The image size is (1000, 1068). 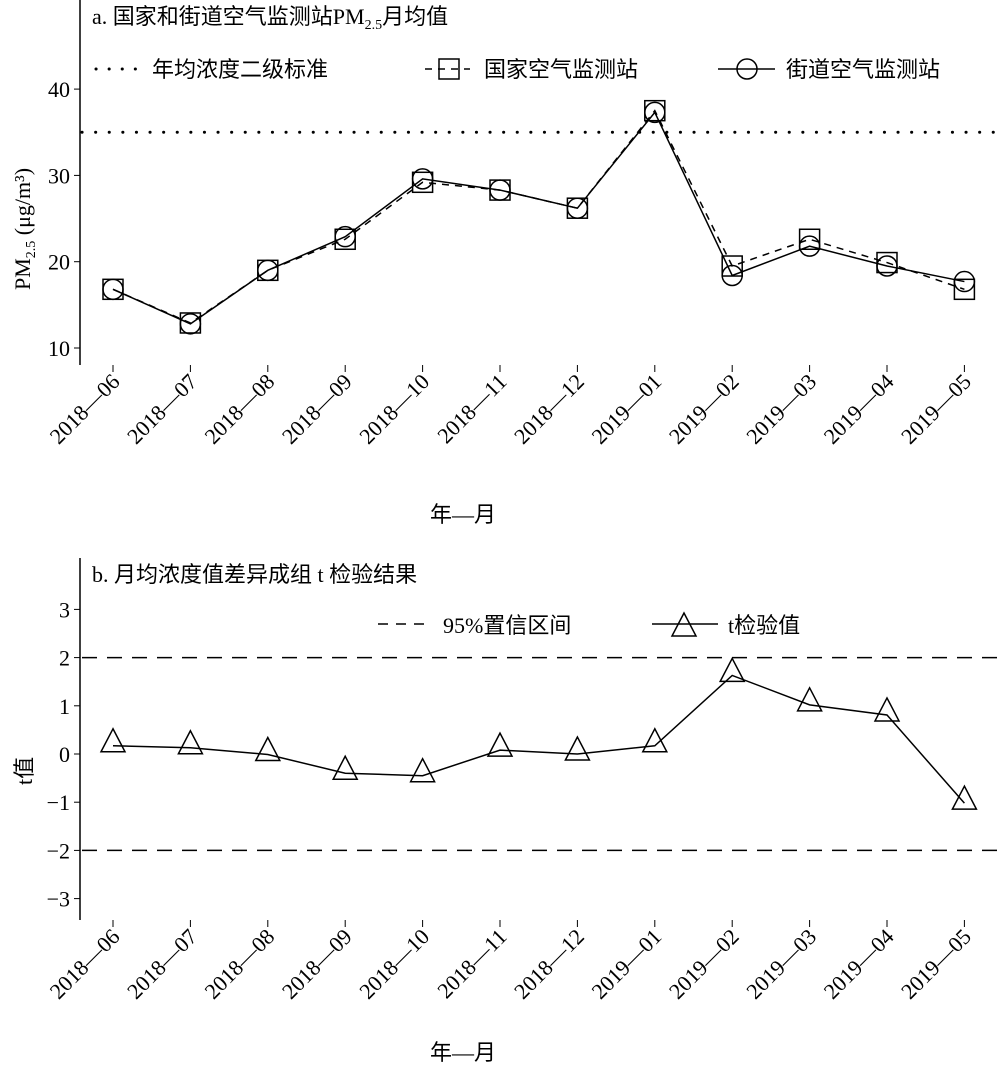 I want to click on y-axis-label: PM2.5 (μg/m³), so click(x=24, y=229).